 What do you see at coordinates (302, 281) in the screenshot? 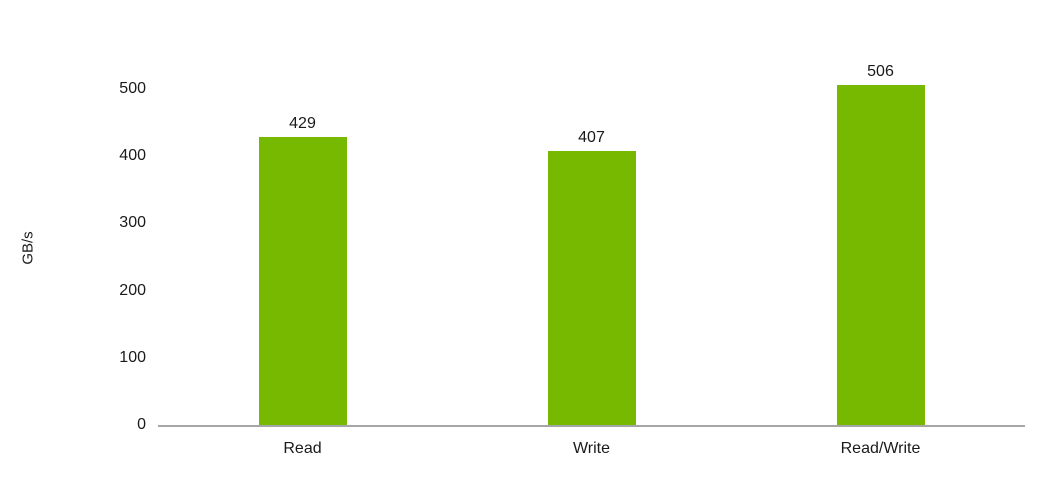
I see `bar-read` at bounding box center [302, 281].